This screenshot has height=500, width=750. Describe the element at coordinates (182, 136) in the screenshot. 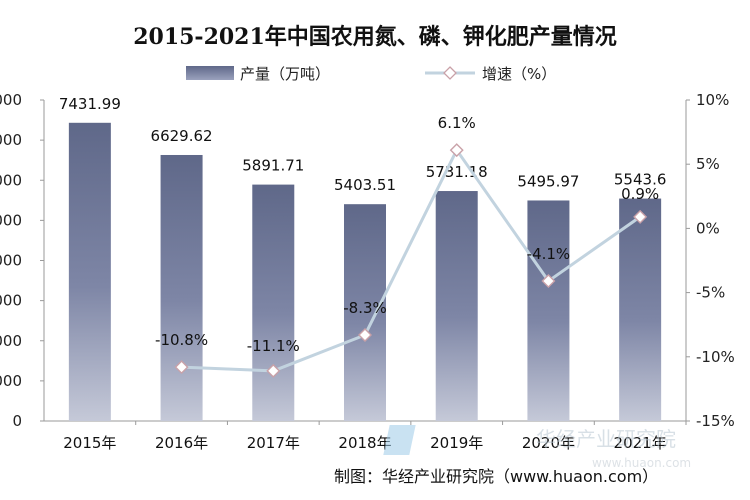

I see `bar-value-label: 6629.62` at that location.